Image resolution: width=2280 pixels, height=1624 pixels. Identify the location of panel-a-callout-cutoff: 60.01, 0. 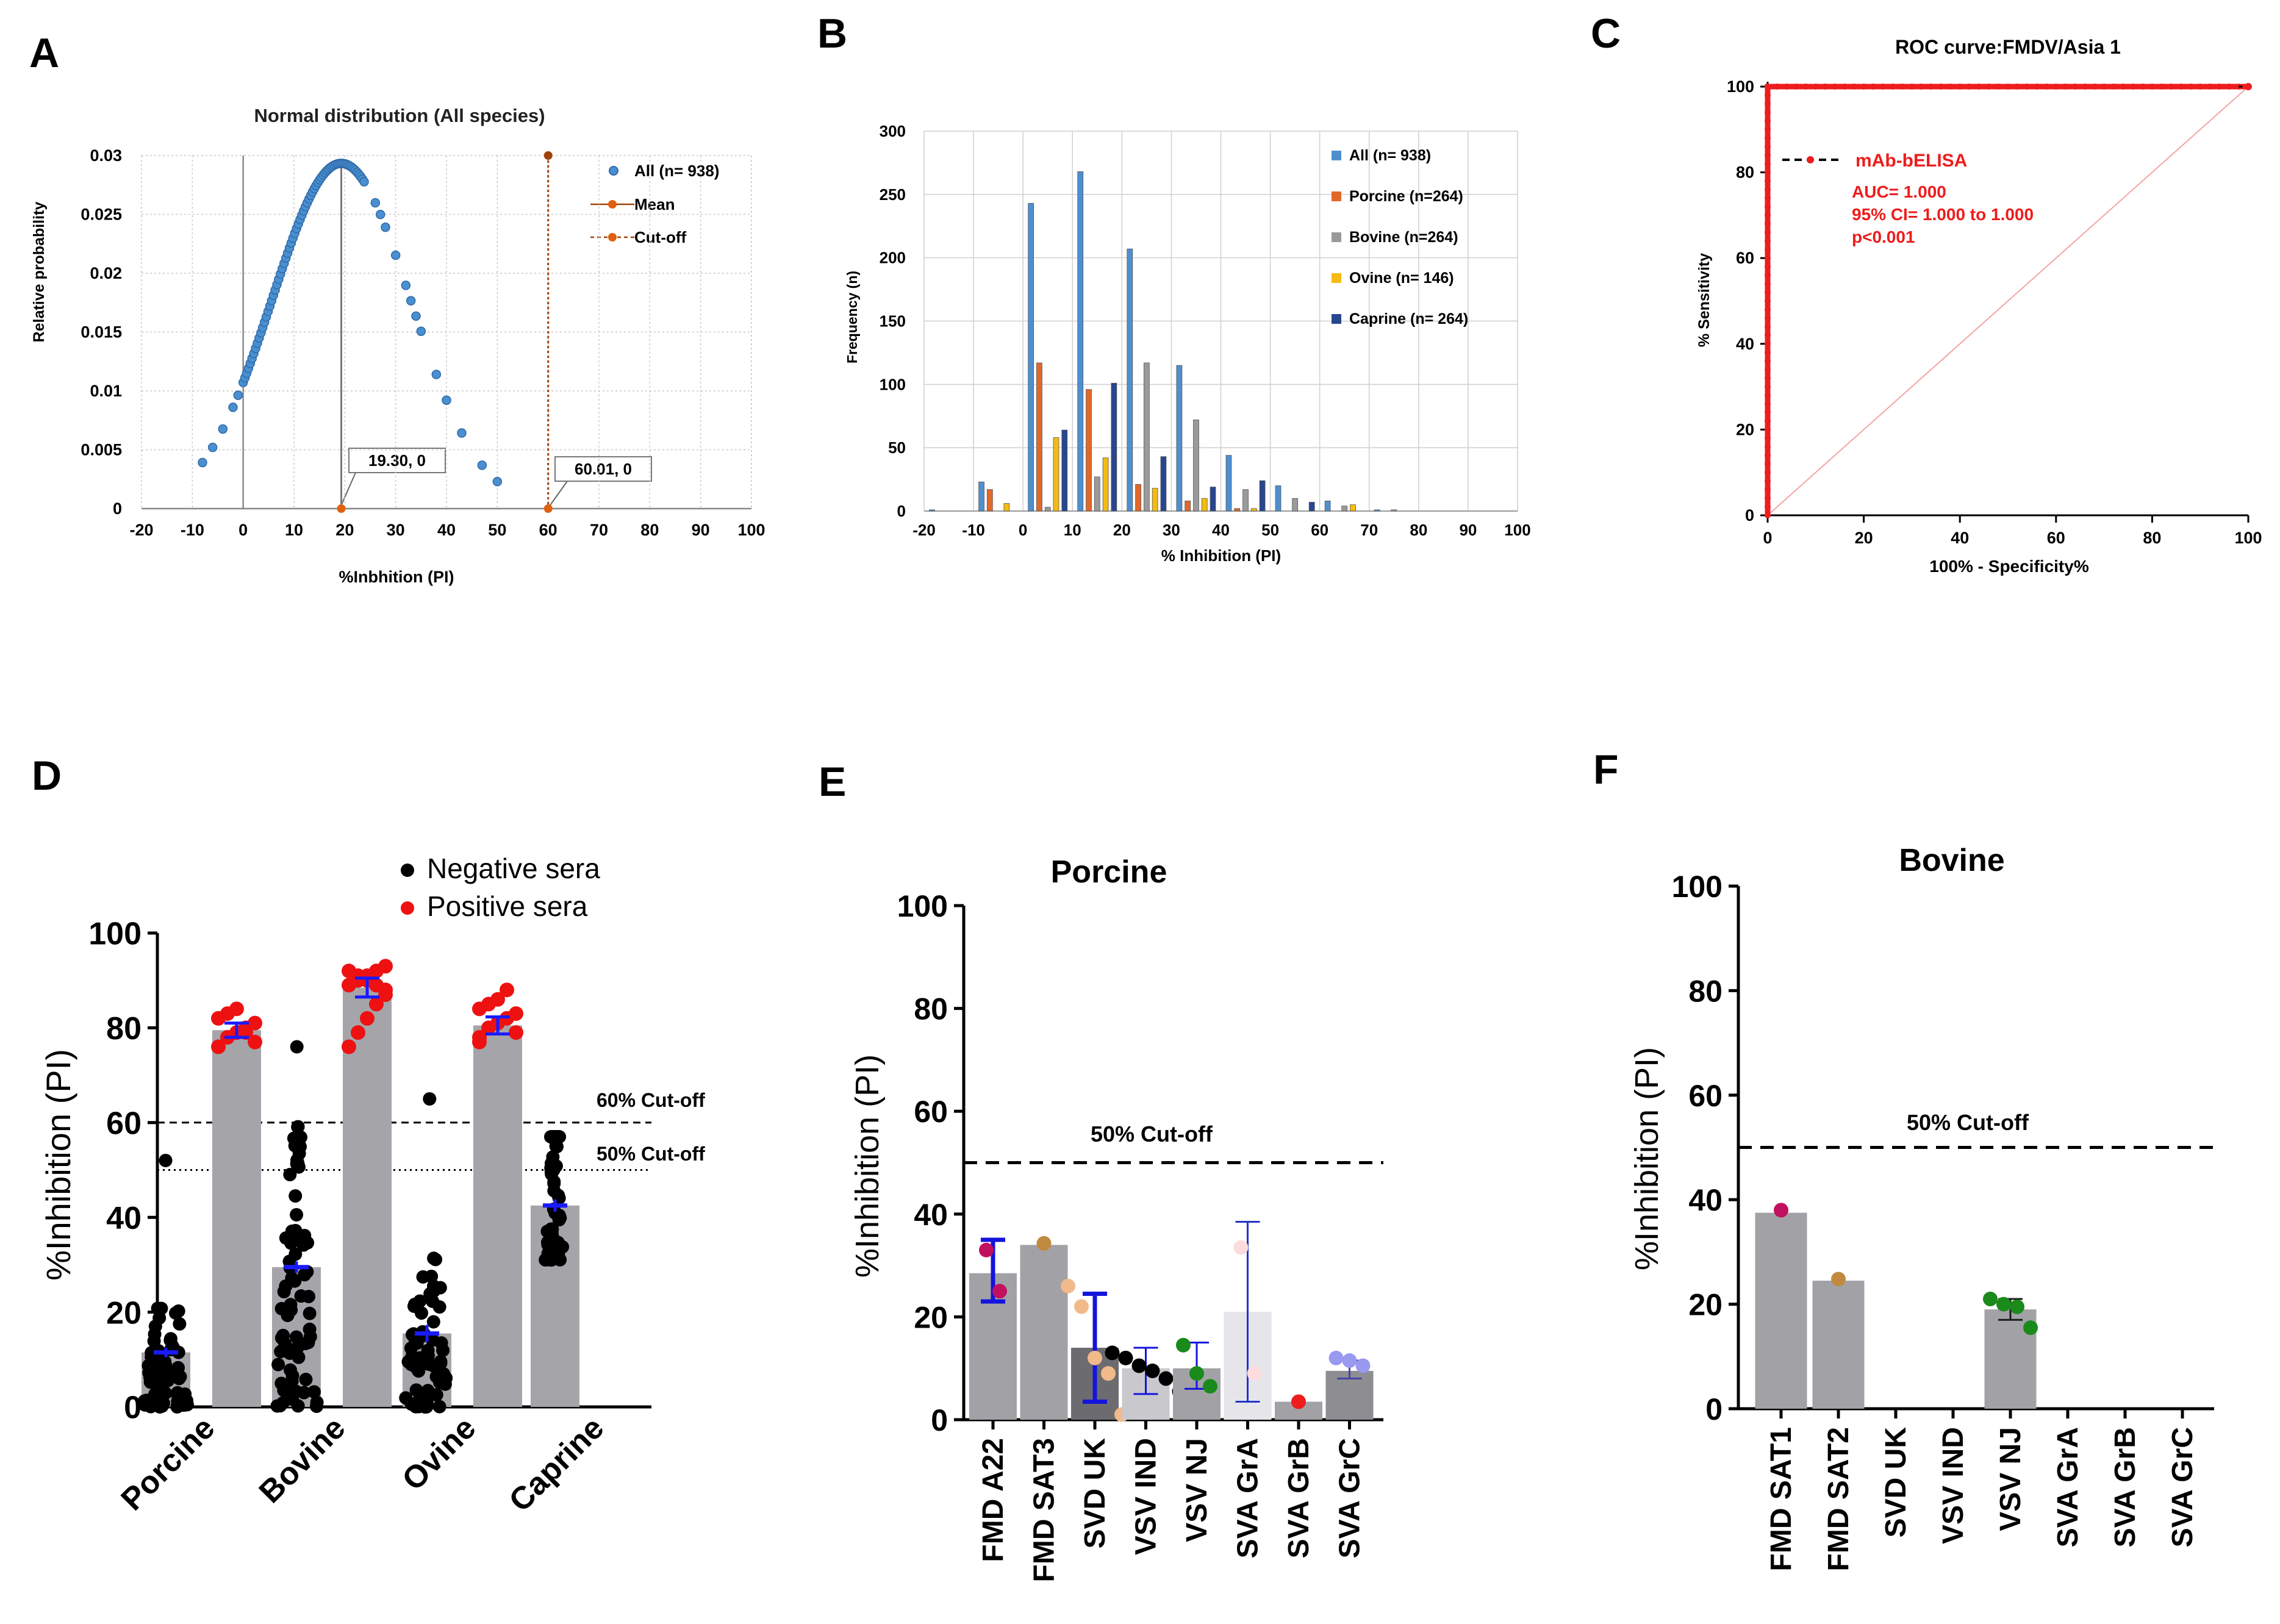
(604, 469).